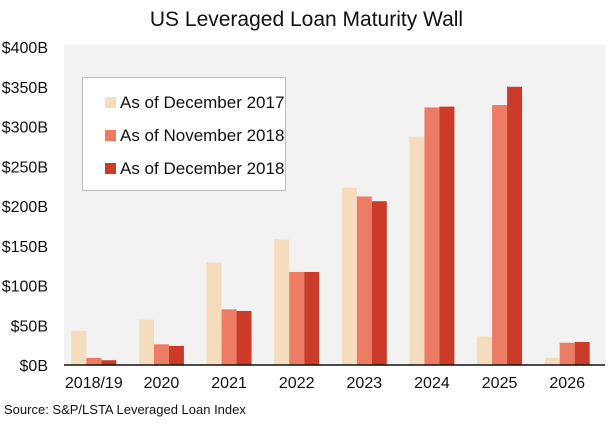  What do you see at coordinates (29, 326) in the screenshot?
I see `y-tick-label: $50B` at bounding box center [29, 326].